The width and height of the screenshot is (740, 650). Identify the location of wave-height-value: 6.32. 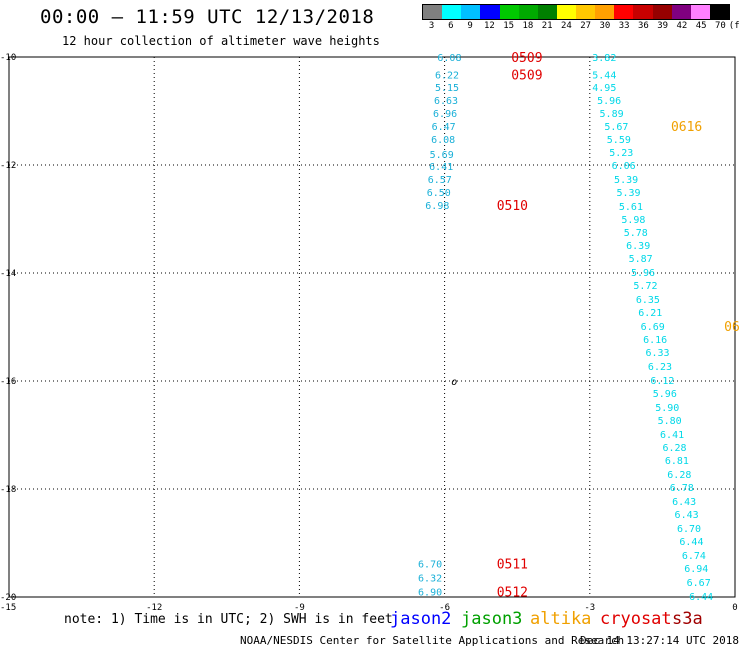
(430, 579).